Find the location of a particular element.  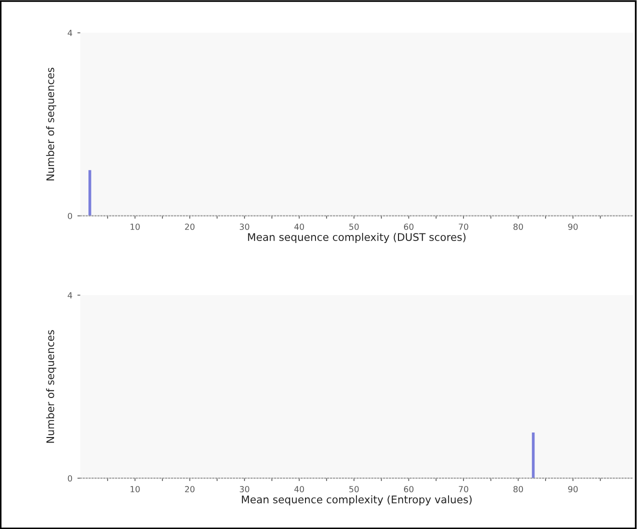

x-axis-title: Mean sequence complexity (DUST scores) is located at coordinates (357, 238).